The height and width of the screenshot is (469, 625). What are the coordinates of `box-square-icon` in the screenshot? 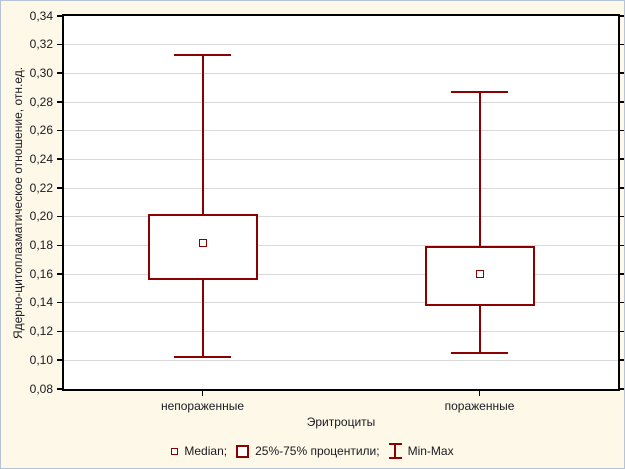 It's located at (243, 451).